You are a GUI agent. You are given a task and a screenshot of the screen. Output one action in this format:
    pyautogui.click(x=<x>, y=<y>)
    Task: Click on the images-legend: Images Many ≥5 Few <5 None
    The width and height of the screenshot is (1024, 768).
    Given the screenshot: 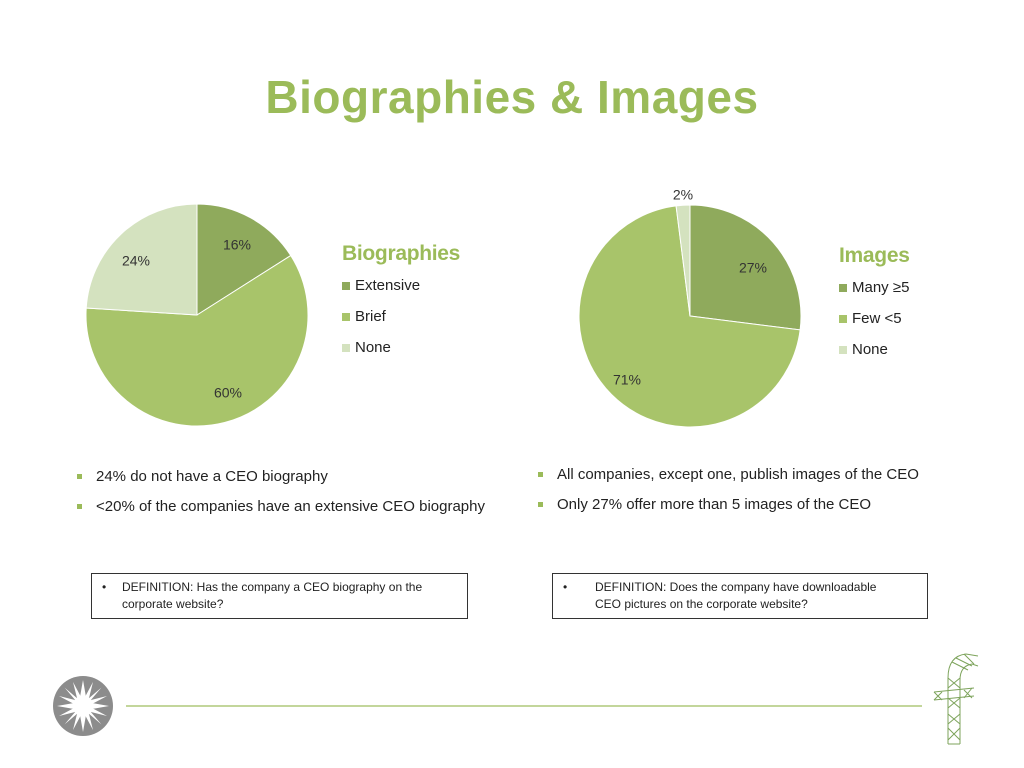 What is the action you would take?
    pyautogui.click(x=874, y=304)
    